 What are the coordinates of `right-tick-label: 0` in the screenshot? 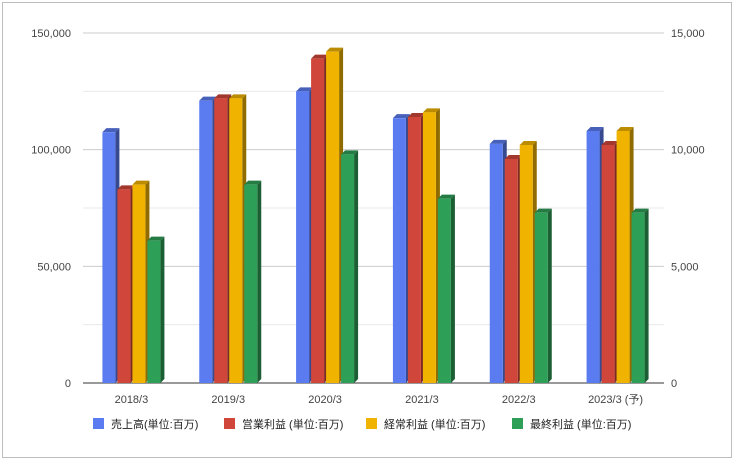 It's located at (674, 384).